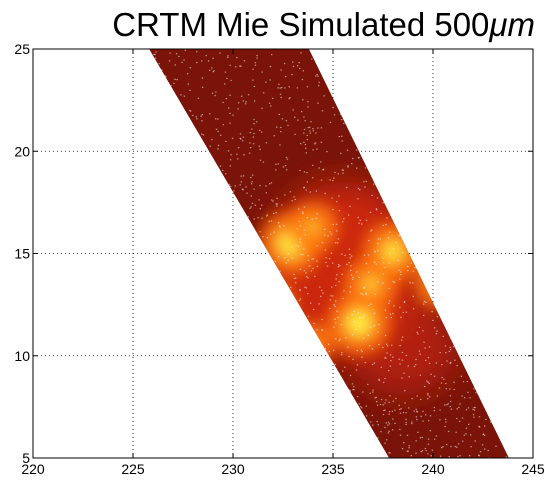 The height and width of the screenshot is (488, 545). What do you see at coordinates (301, 24) in the screenshot?
I see `chart-title-text: CRTM Mie Simulated 500` at bounding box center [301, 24].